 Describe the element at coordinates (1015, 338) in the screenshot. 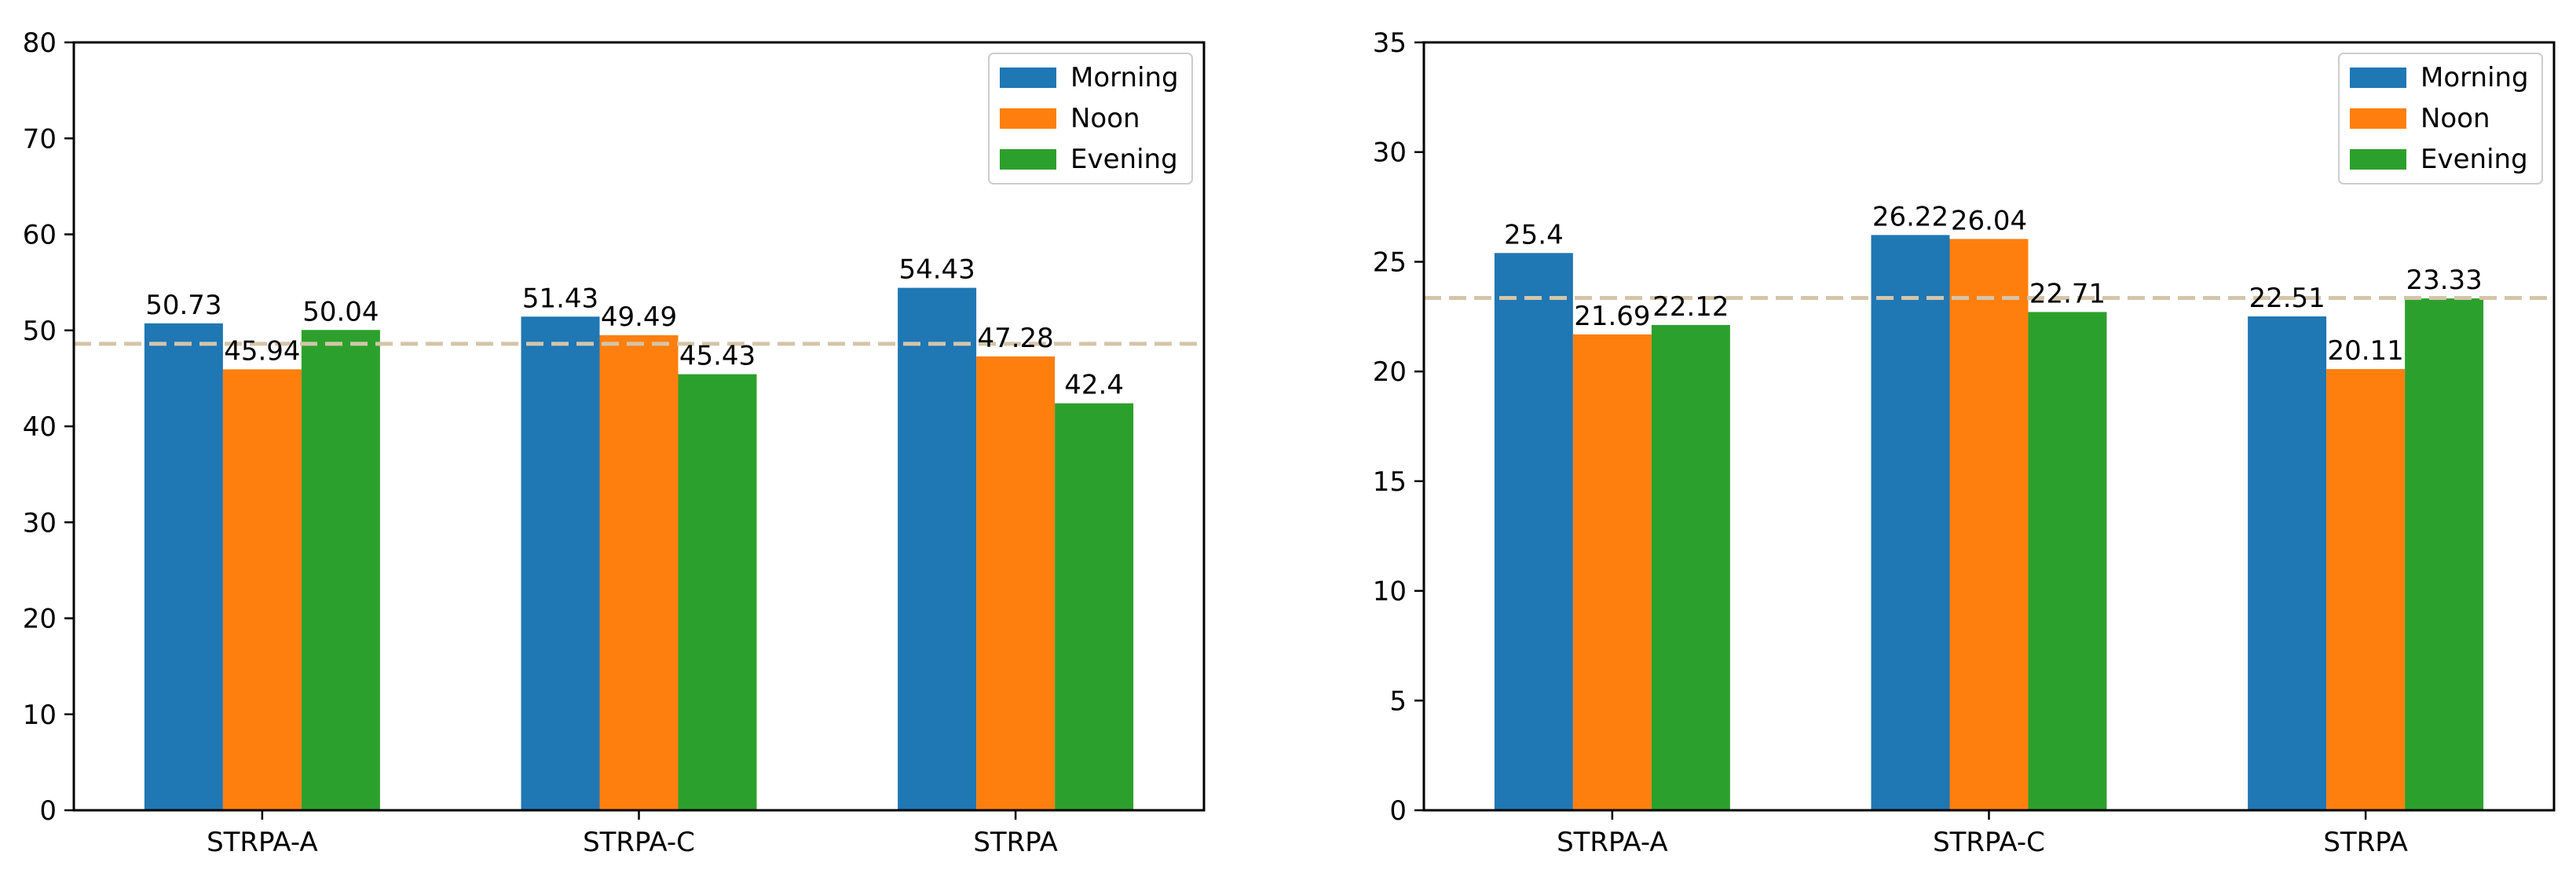

I see `data-label-noon-strpa: 47.28` at that location.